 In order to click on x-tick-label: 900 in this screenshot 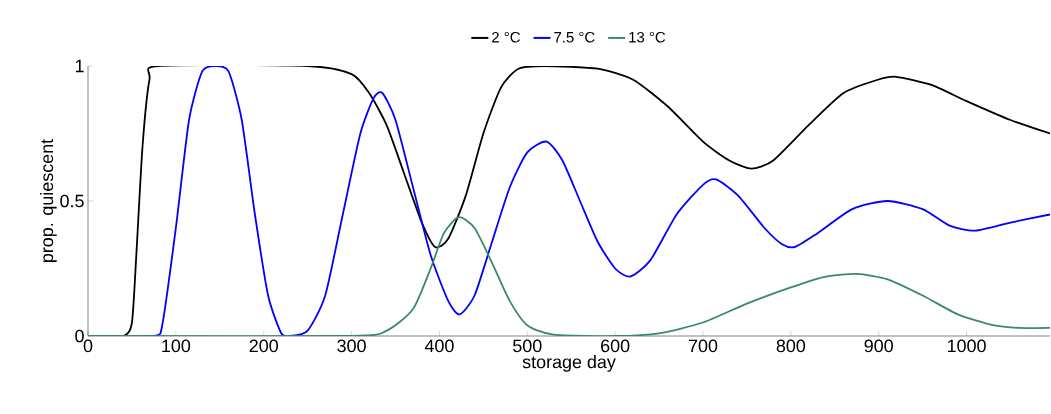, I will do `click(878, 346)`.